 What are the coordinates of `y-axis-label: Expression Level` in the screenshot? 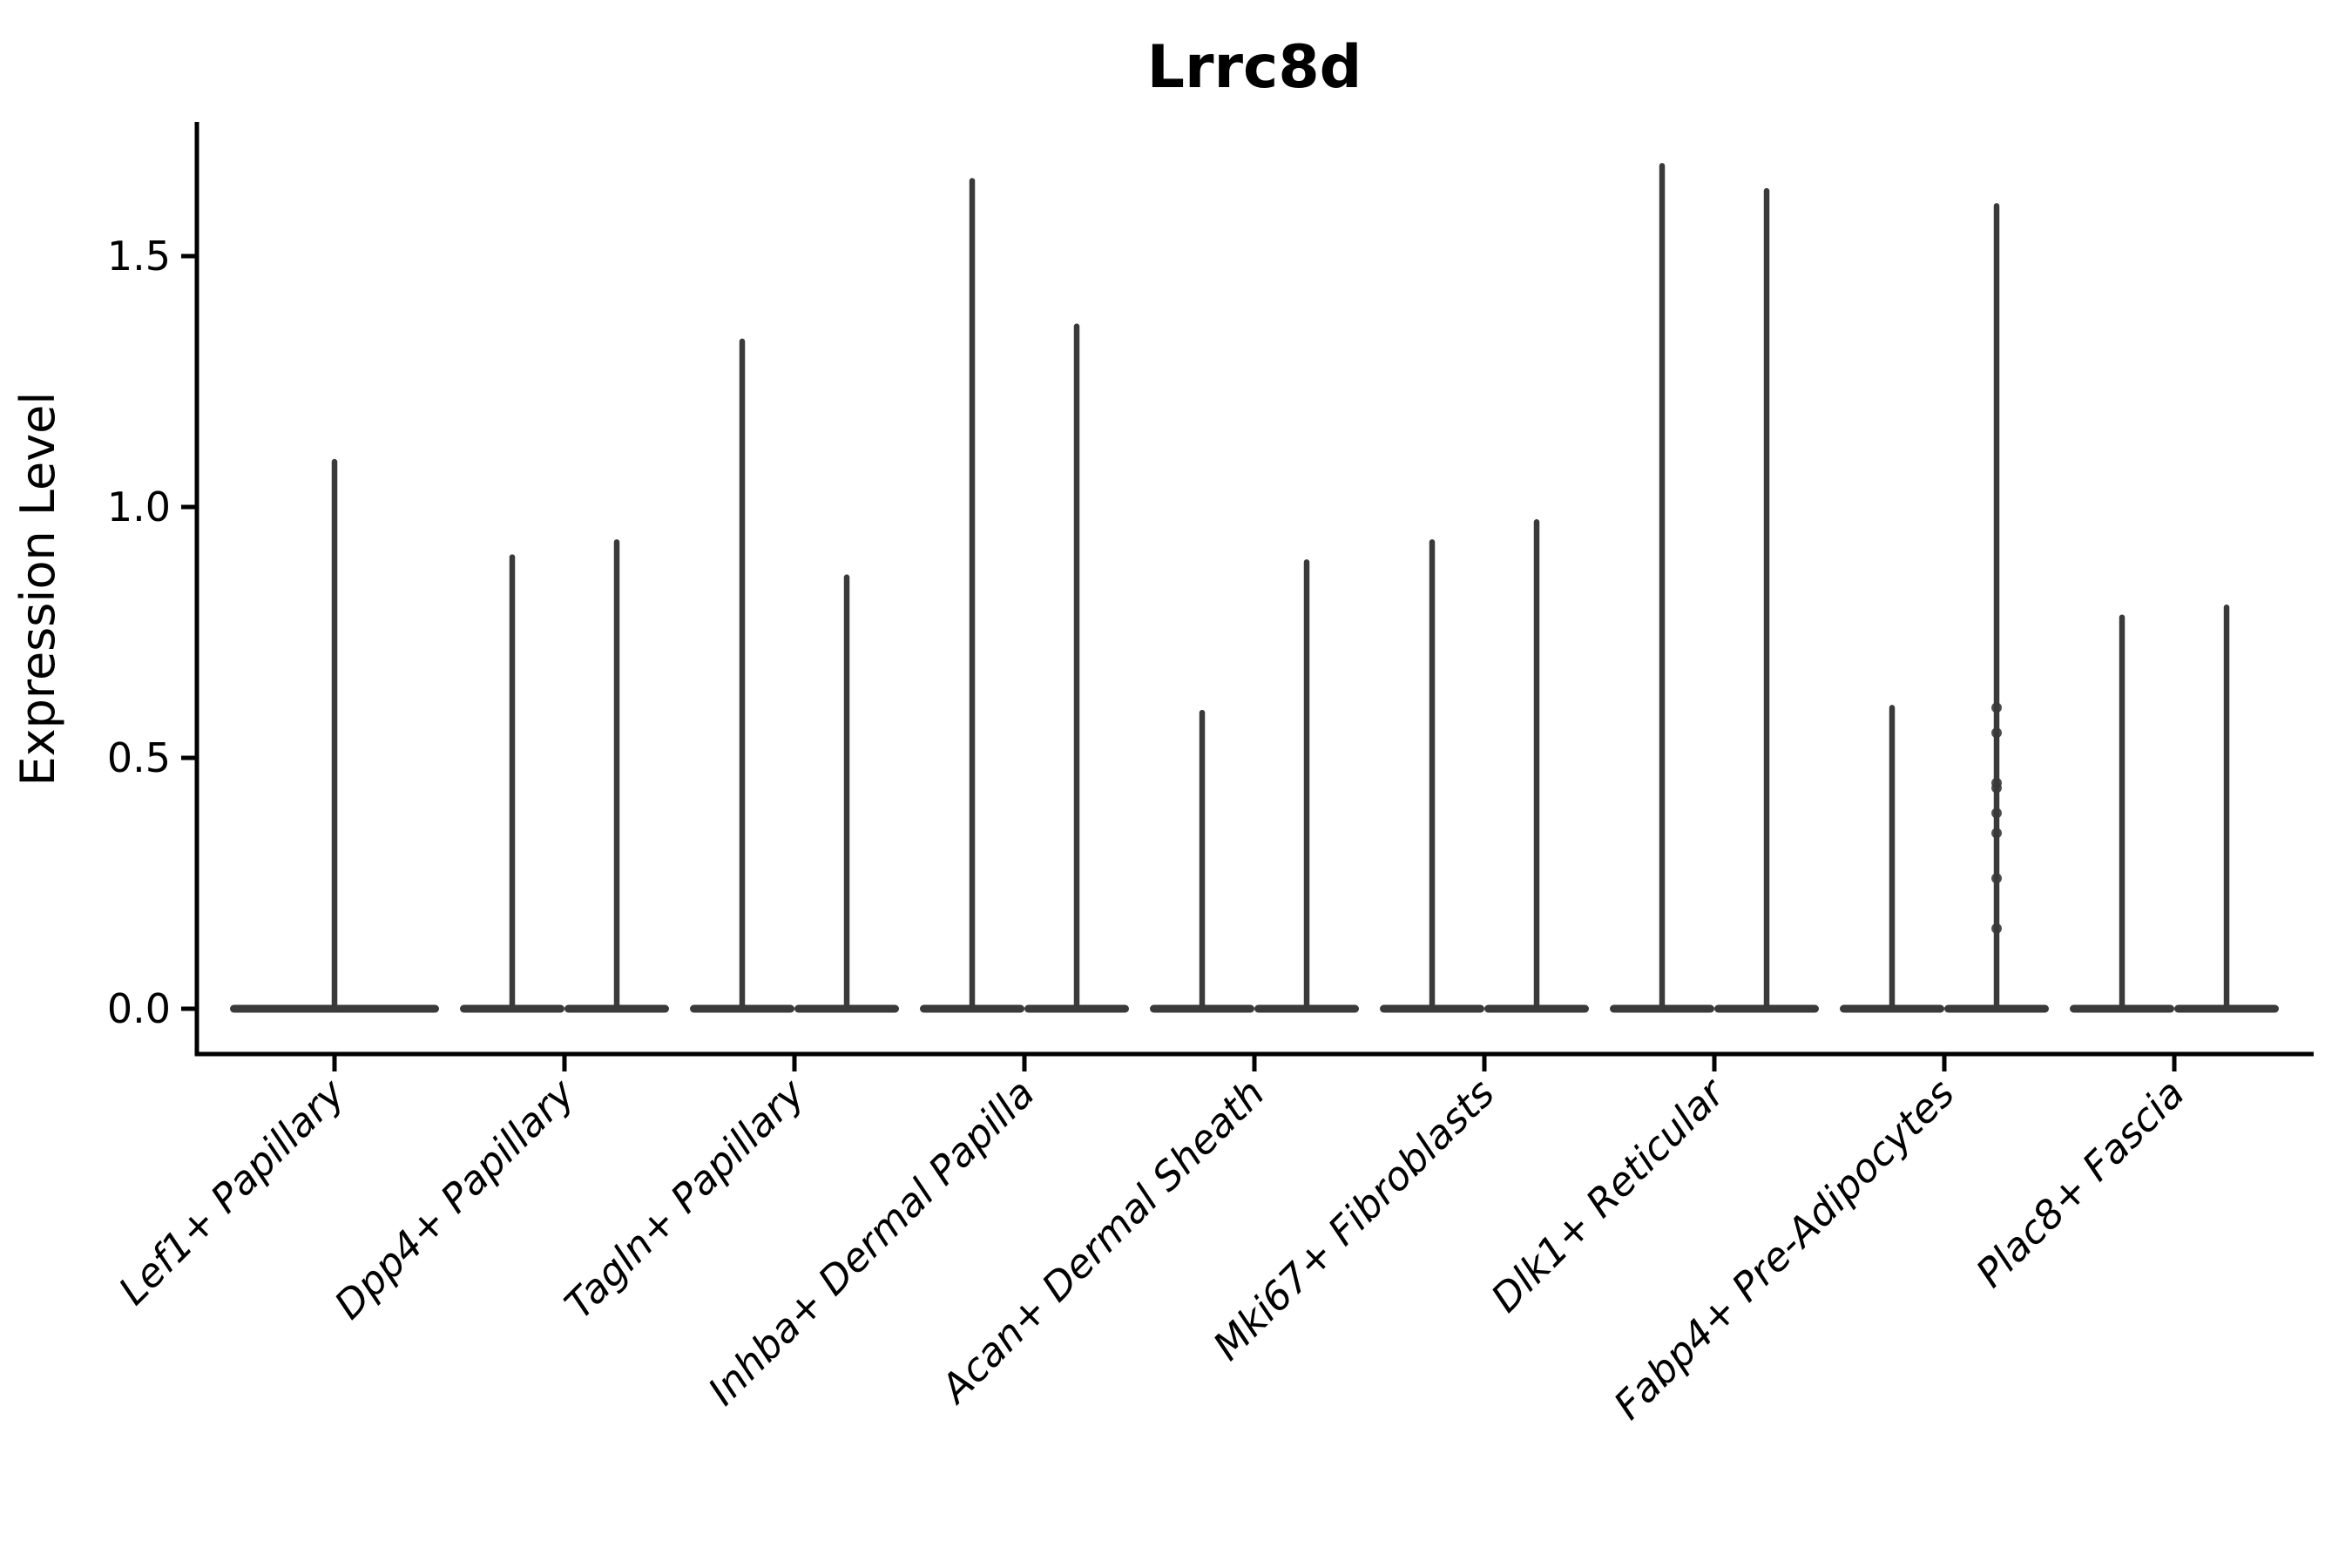 It's located at (37, 589).